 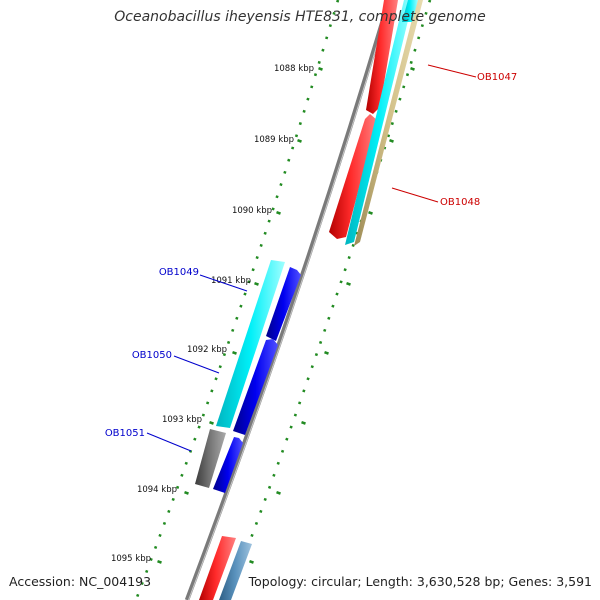 I want to click on cds-red-bottom, so click(x=217, y=568).